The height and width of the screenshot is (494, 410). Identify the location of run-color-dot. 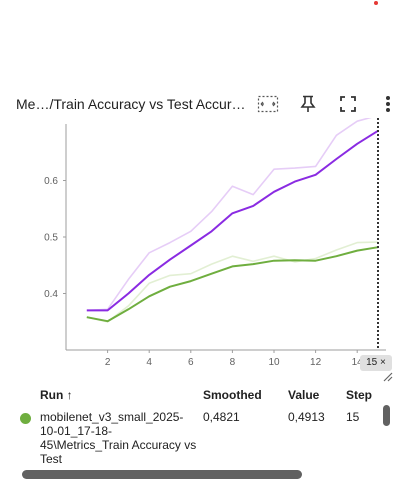
(25, 418).